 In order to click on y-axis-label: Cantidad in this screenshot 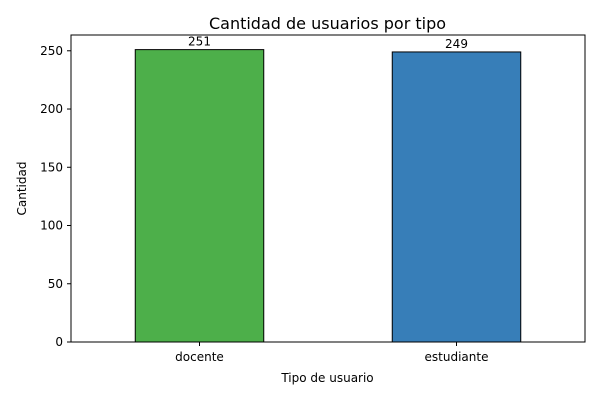, I will do `click(22, 189)`.